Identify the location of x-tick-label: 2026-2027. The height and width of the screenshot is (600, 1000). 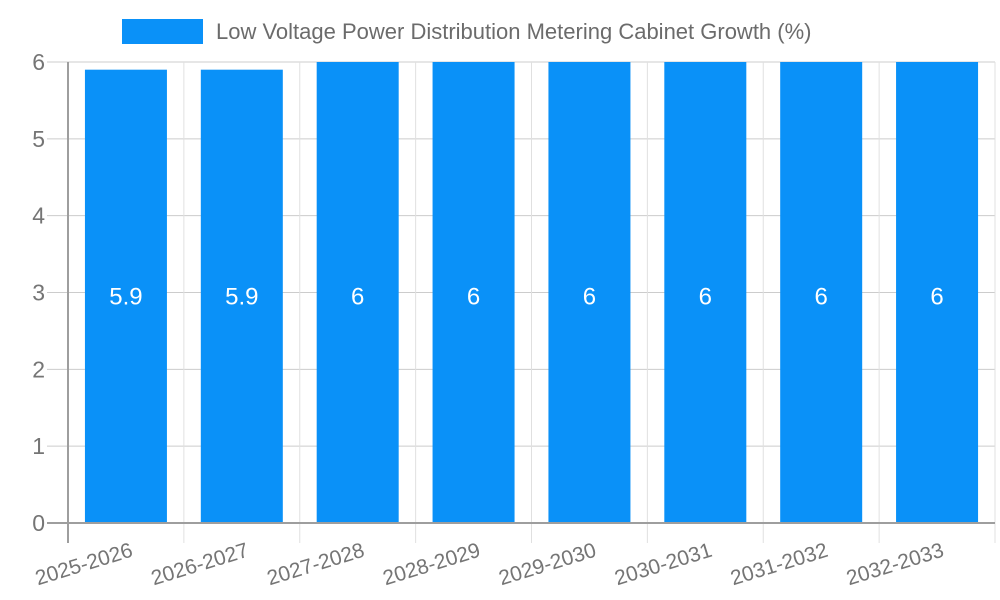
(200, 564).